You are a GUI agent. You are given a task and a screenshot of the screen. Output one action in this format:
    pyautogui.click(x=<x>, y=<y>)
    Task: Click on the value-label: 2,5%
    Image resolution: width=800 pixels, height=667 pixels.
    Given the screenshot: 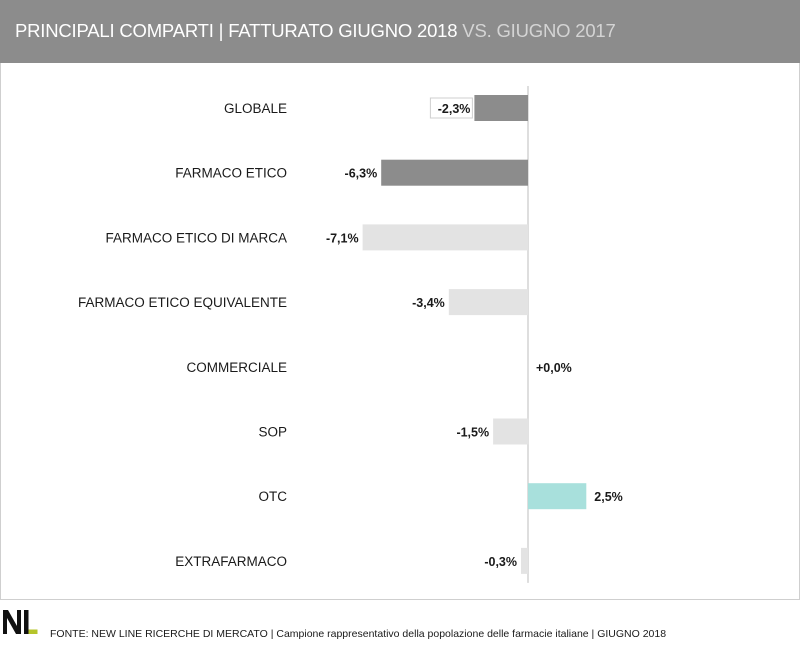 What is the action you would take?
    pyautogui.click(x=608, y=497)
    